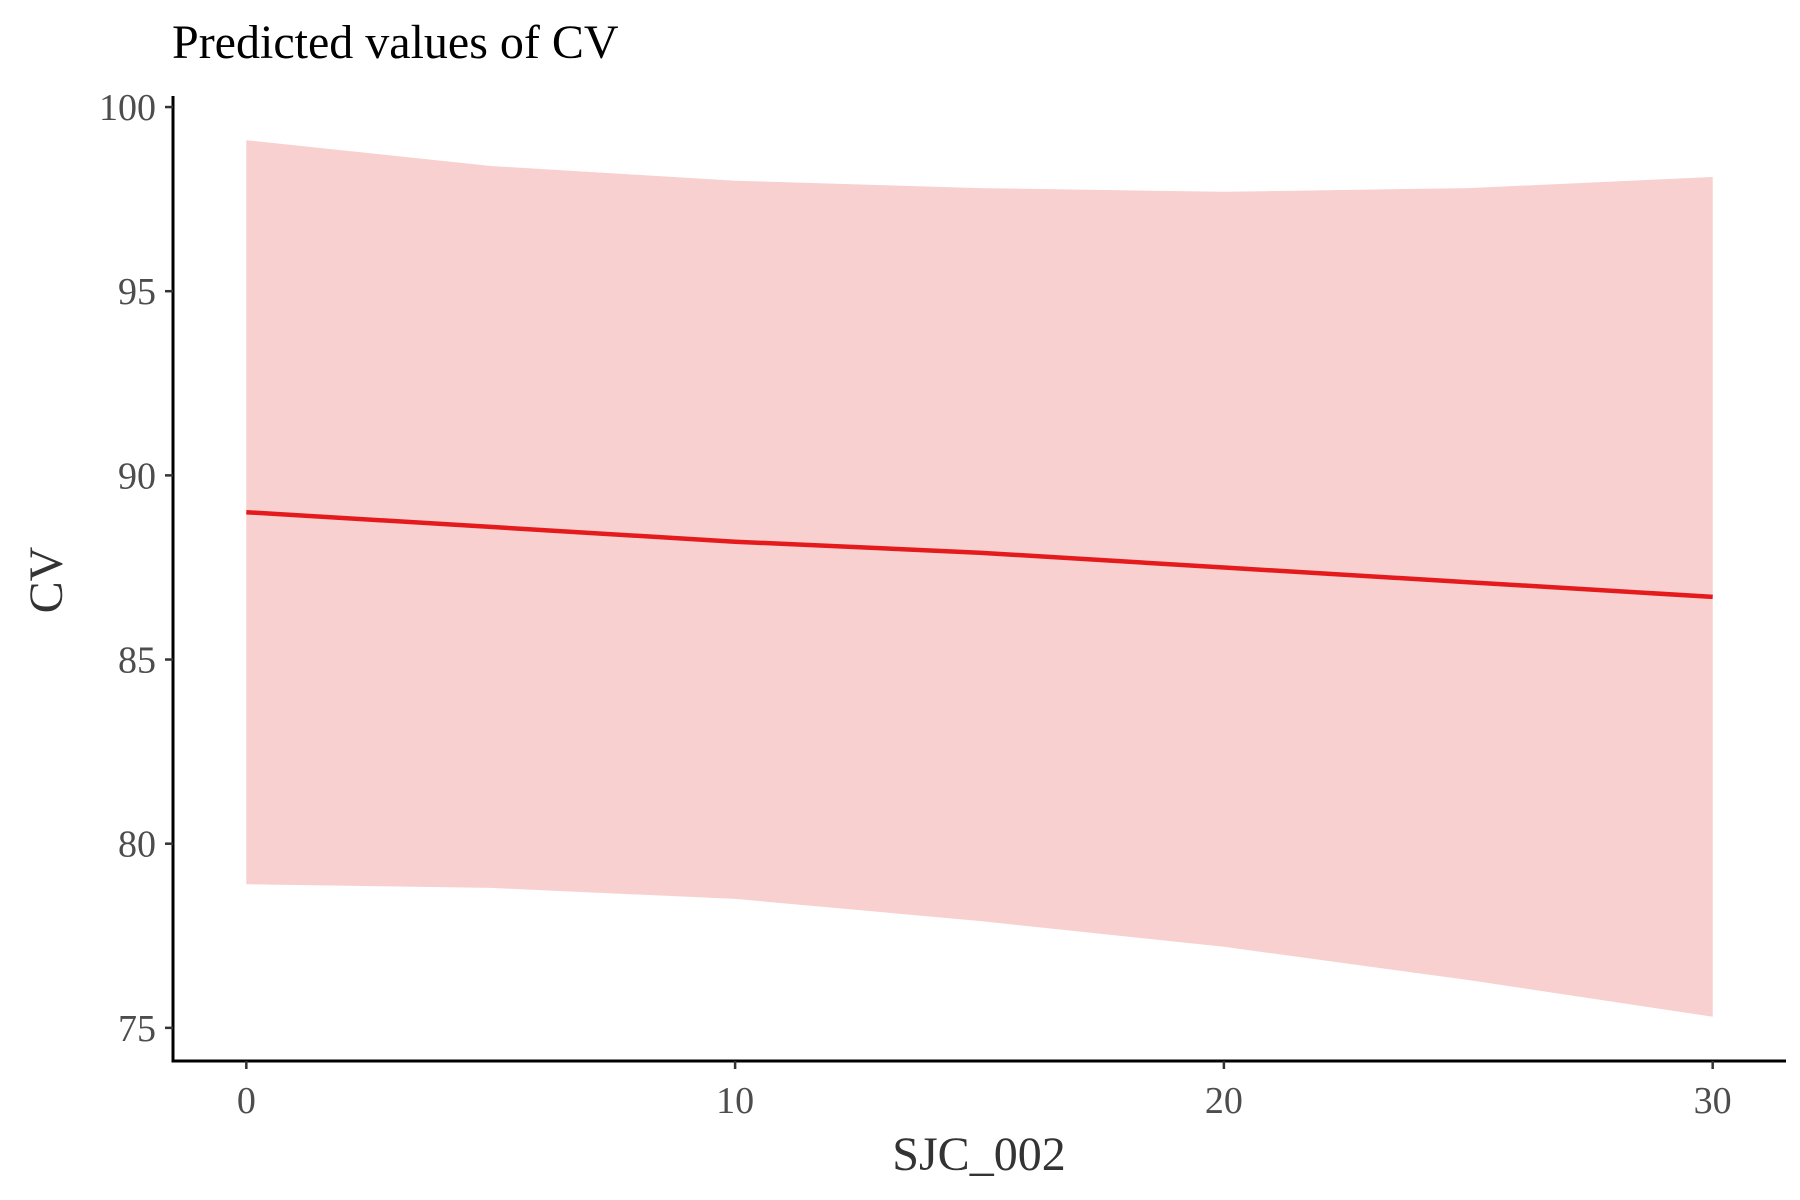 Image resolution: width=1800 pixels, height=1200 pixels. Describe the element at coordinates (1224, 1101) in the screenshot. I see `x-tick-label: 20` at that location.